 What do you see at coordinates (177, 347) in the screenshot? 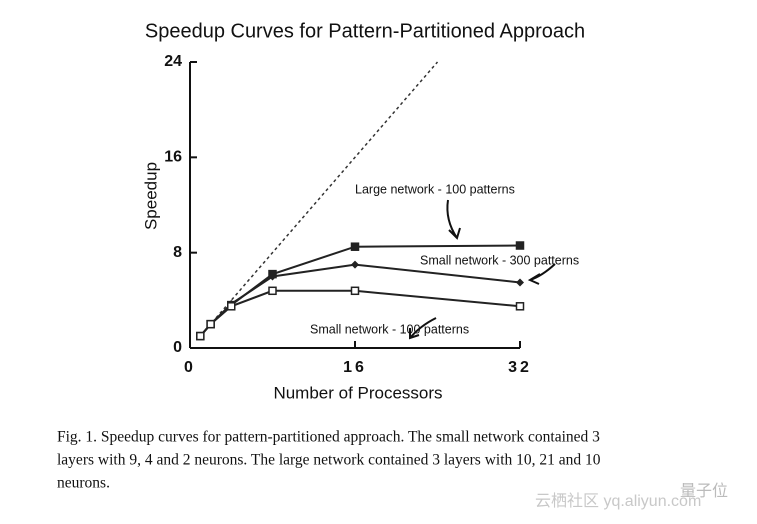
I see `y-tick-label: 0` at bounding box center [177, 347].